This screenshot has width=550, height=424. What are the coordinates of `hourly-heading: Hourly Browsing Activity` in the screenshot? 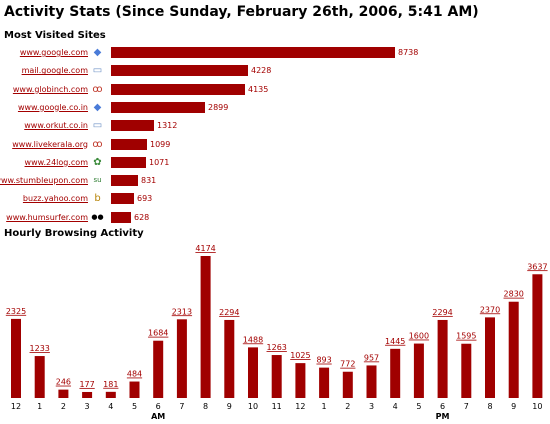 It's located at (74, 233).